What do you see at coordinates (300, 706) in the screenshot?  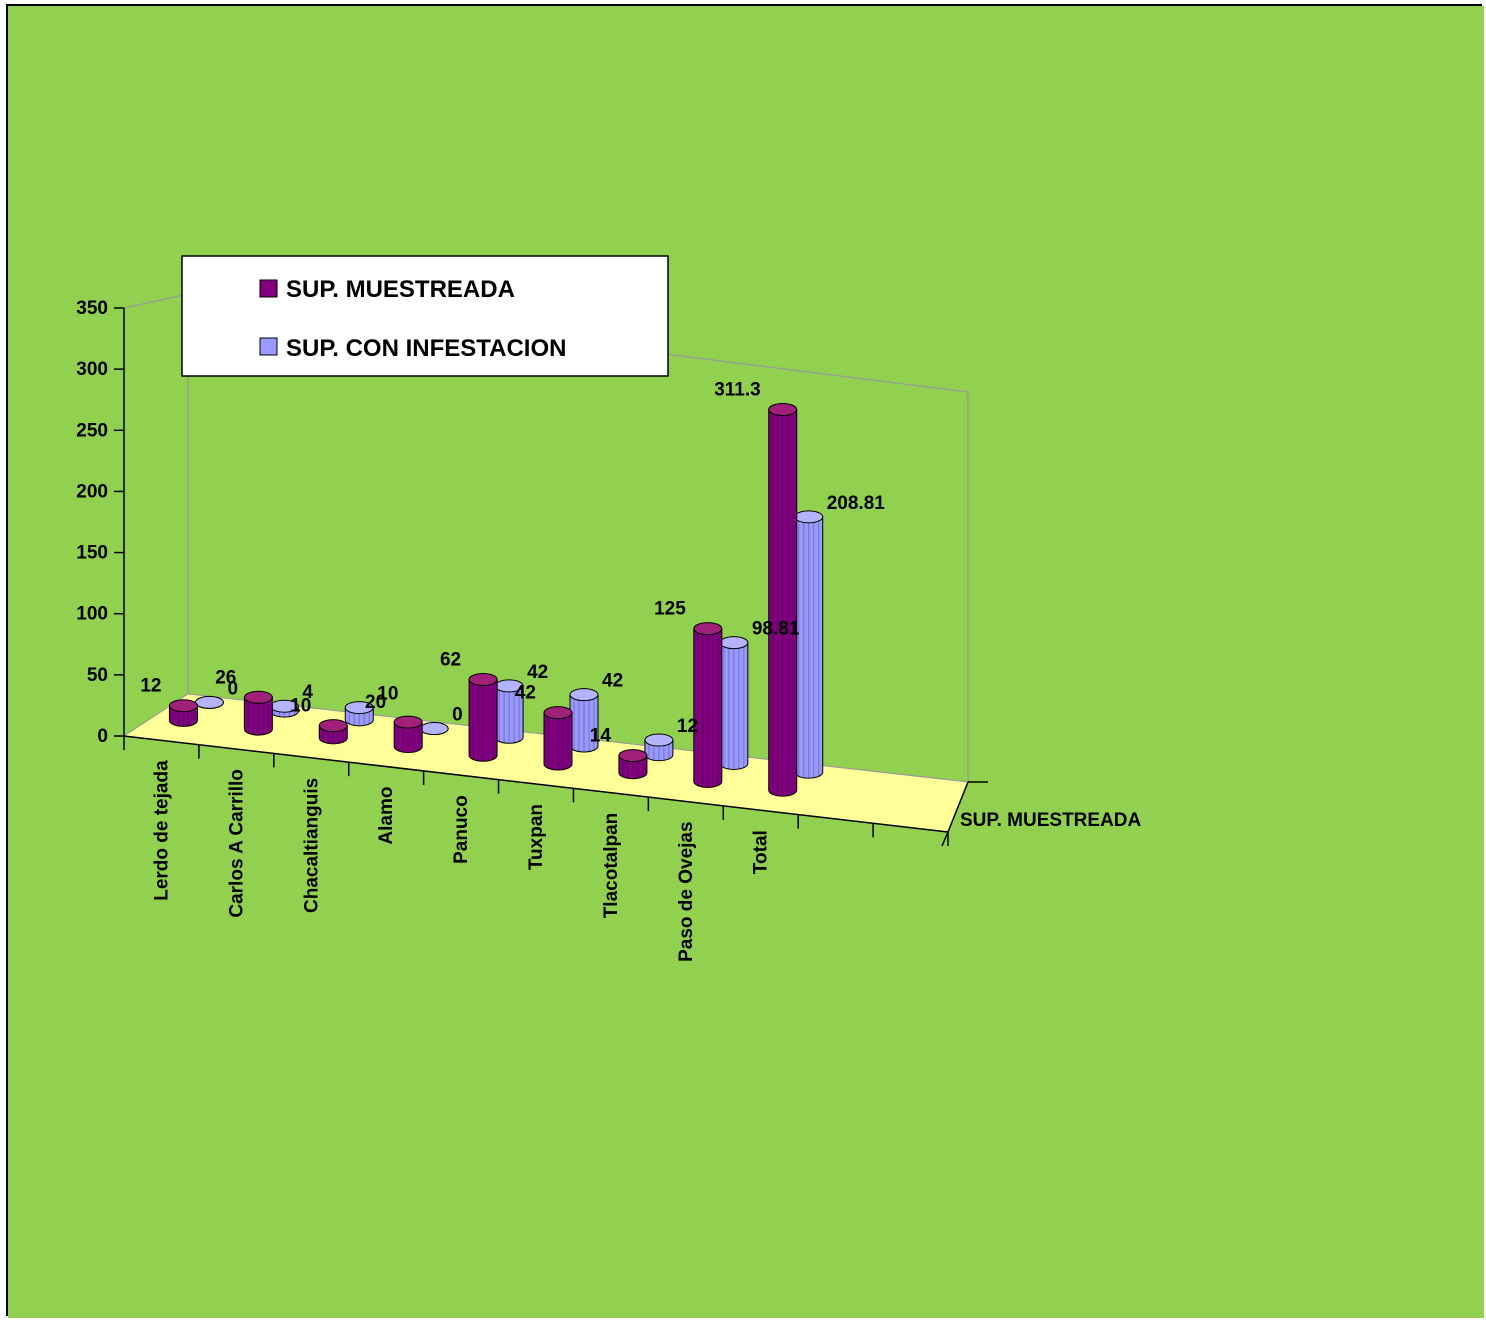 I see `data-label-series-1: 10` at bounding box center [300, 706].